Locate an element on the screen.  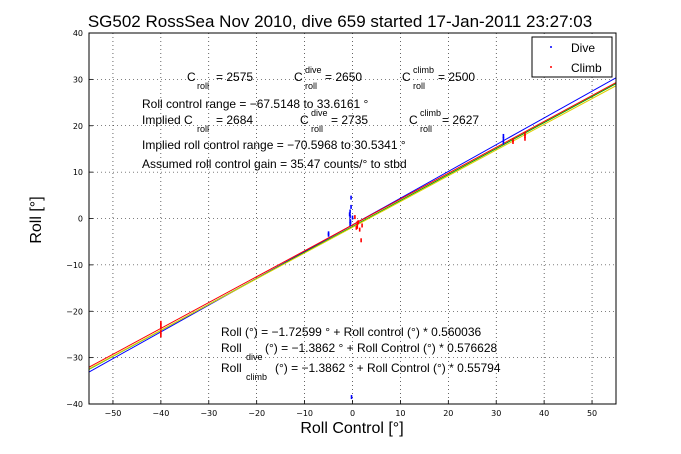
c-roll-dive-value: = 2650 is located at coordinates (343, 77).